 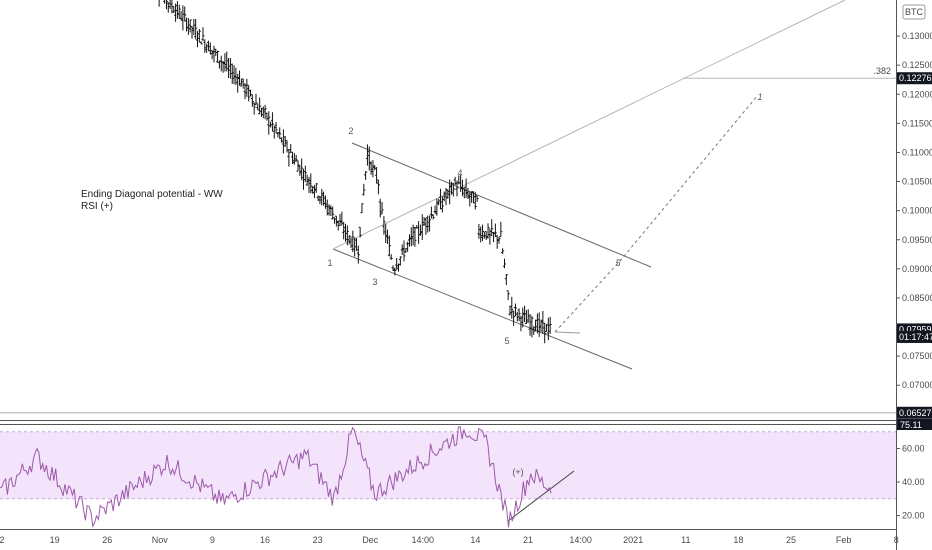 I want to click on price-tick-label: 0.07500, so click(x=917, y=356).